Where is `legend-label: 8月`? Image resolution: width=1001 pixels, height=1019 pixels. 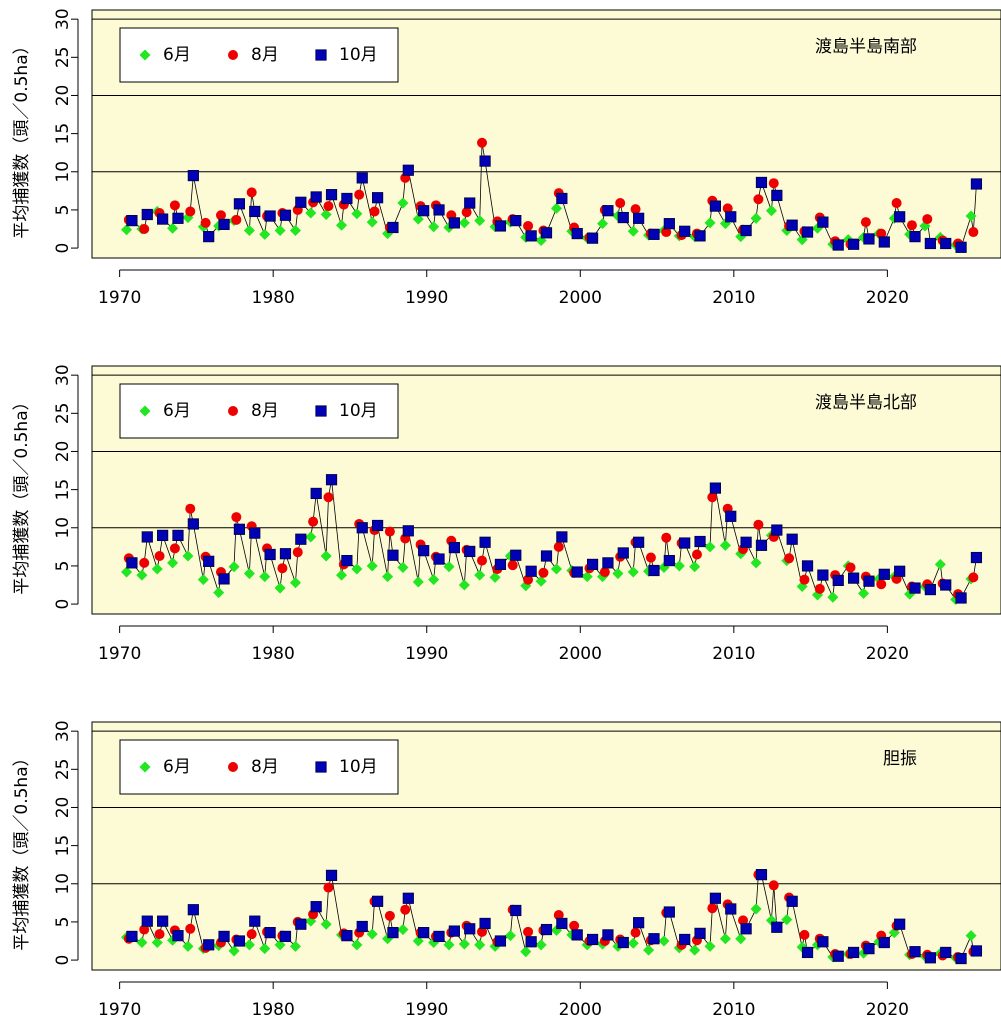
legend-label: 8月 is located at coordinates (265, 411).